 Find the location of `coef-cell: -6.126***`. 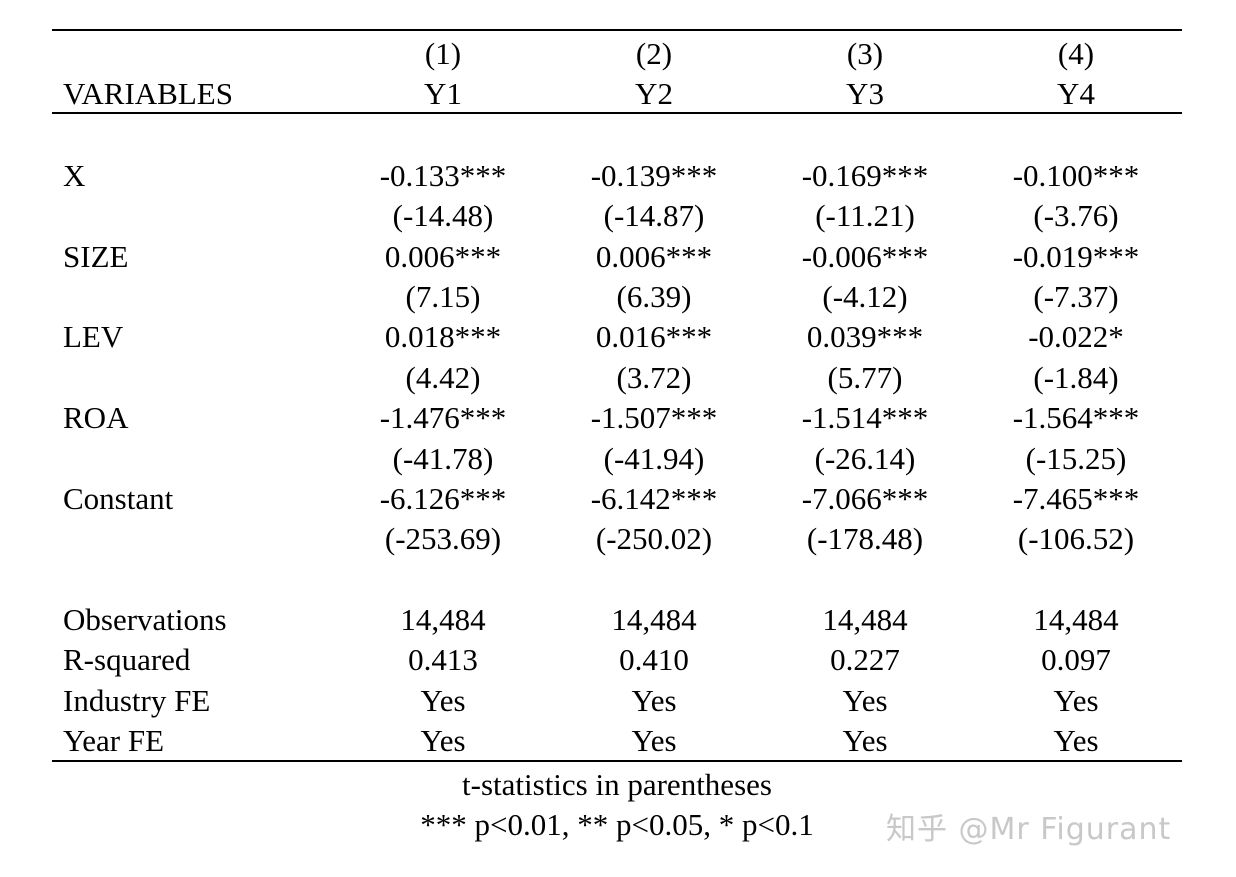

coef-cell: -6.126*** is located at coordinates (443, 498).